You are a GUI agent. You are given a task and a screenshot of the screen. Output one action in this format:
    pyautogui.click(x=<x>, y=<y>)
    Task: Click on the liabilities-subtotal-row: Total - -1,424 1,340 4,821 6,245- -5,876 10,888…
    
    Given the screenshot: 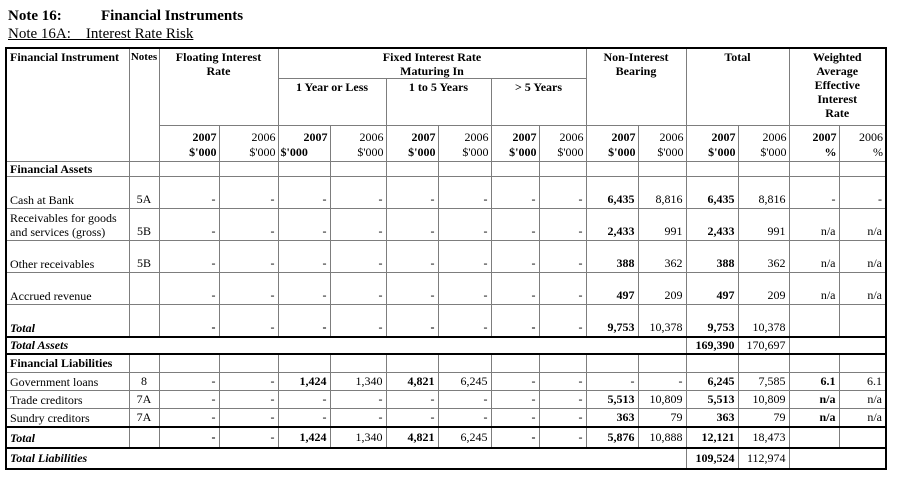 What is the action you would take?
    pyautogui.click(x=446, y=437)
    